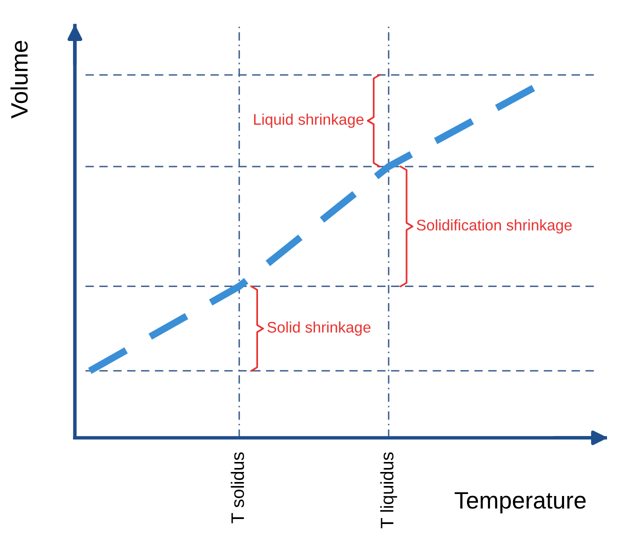 The width and height of the screenshot is (624, 557). What do you see at coordinates (309, 121) in the screenshot?
I see `annotation: Liquid shrinkage` at bounding box center [309, 121].